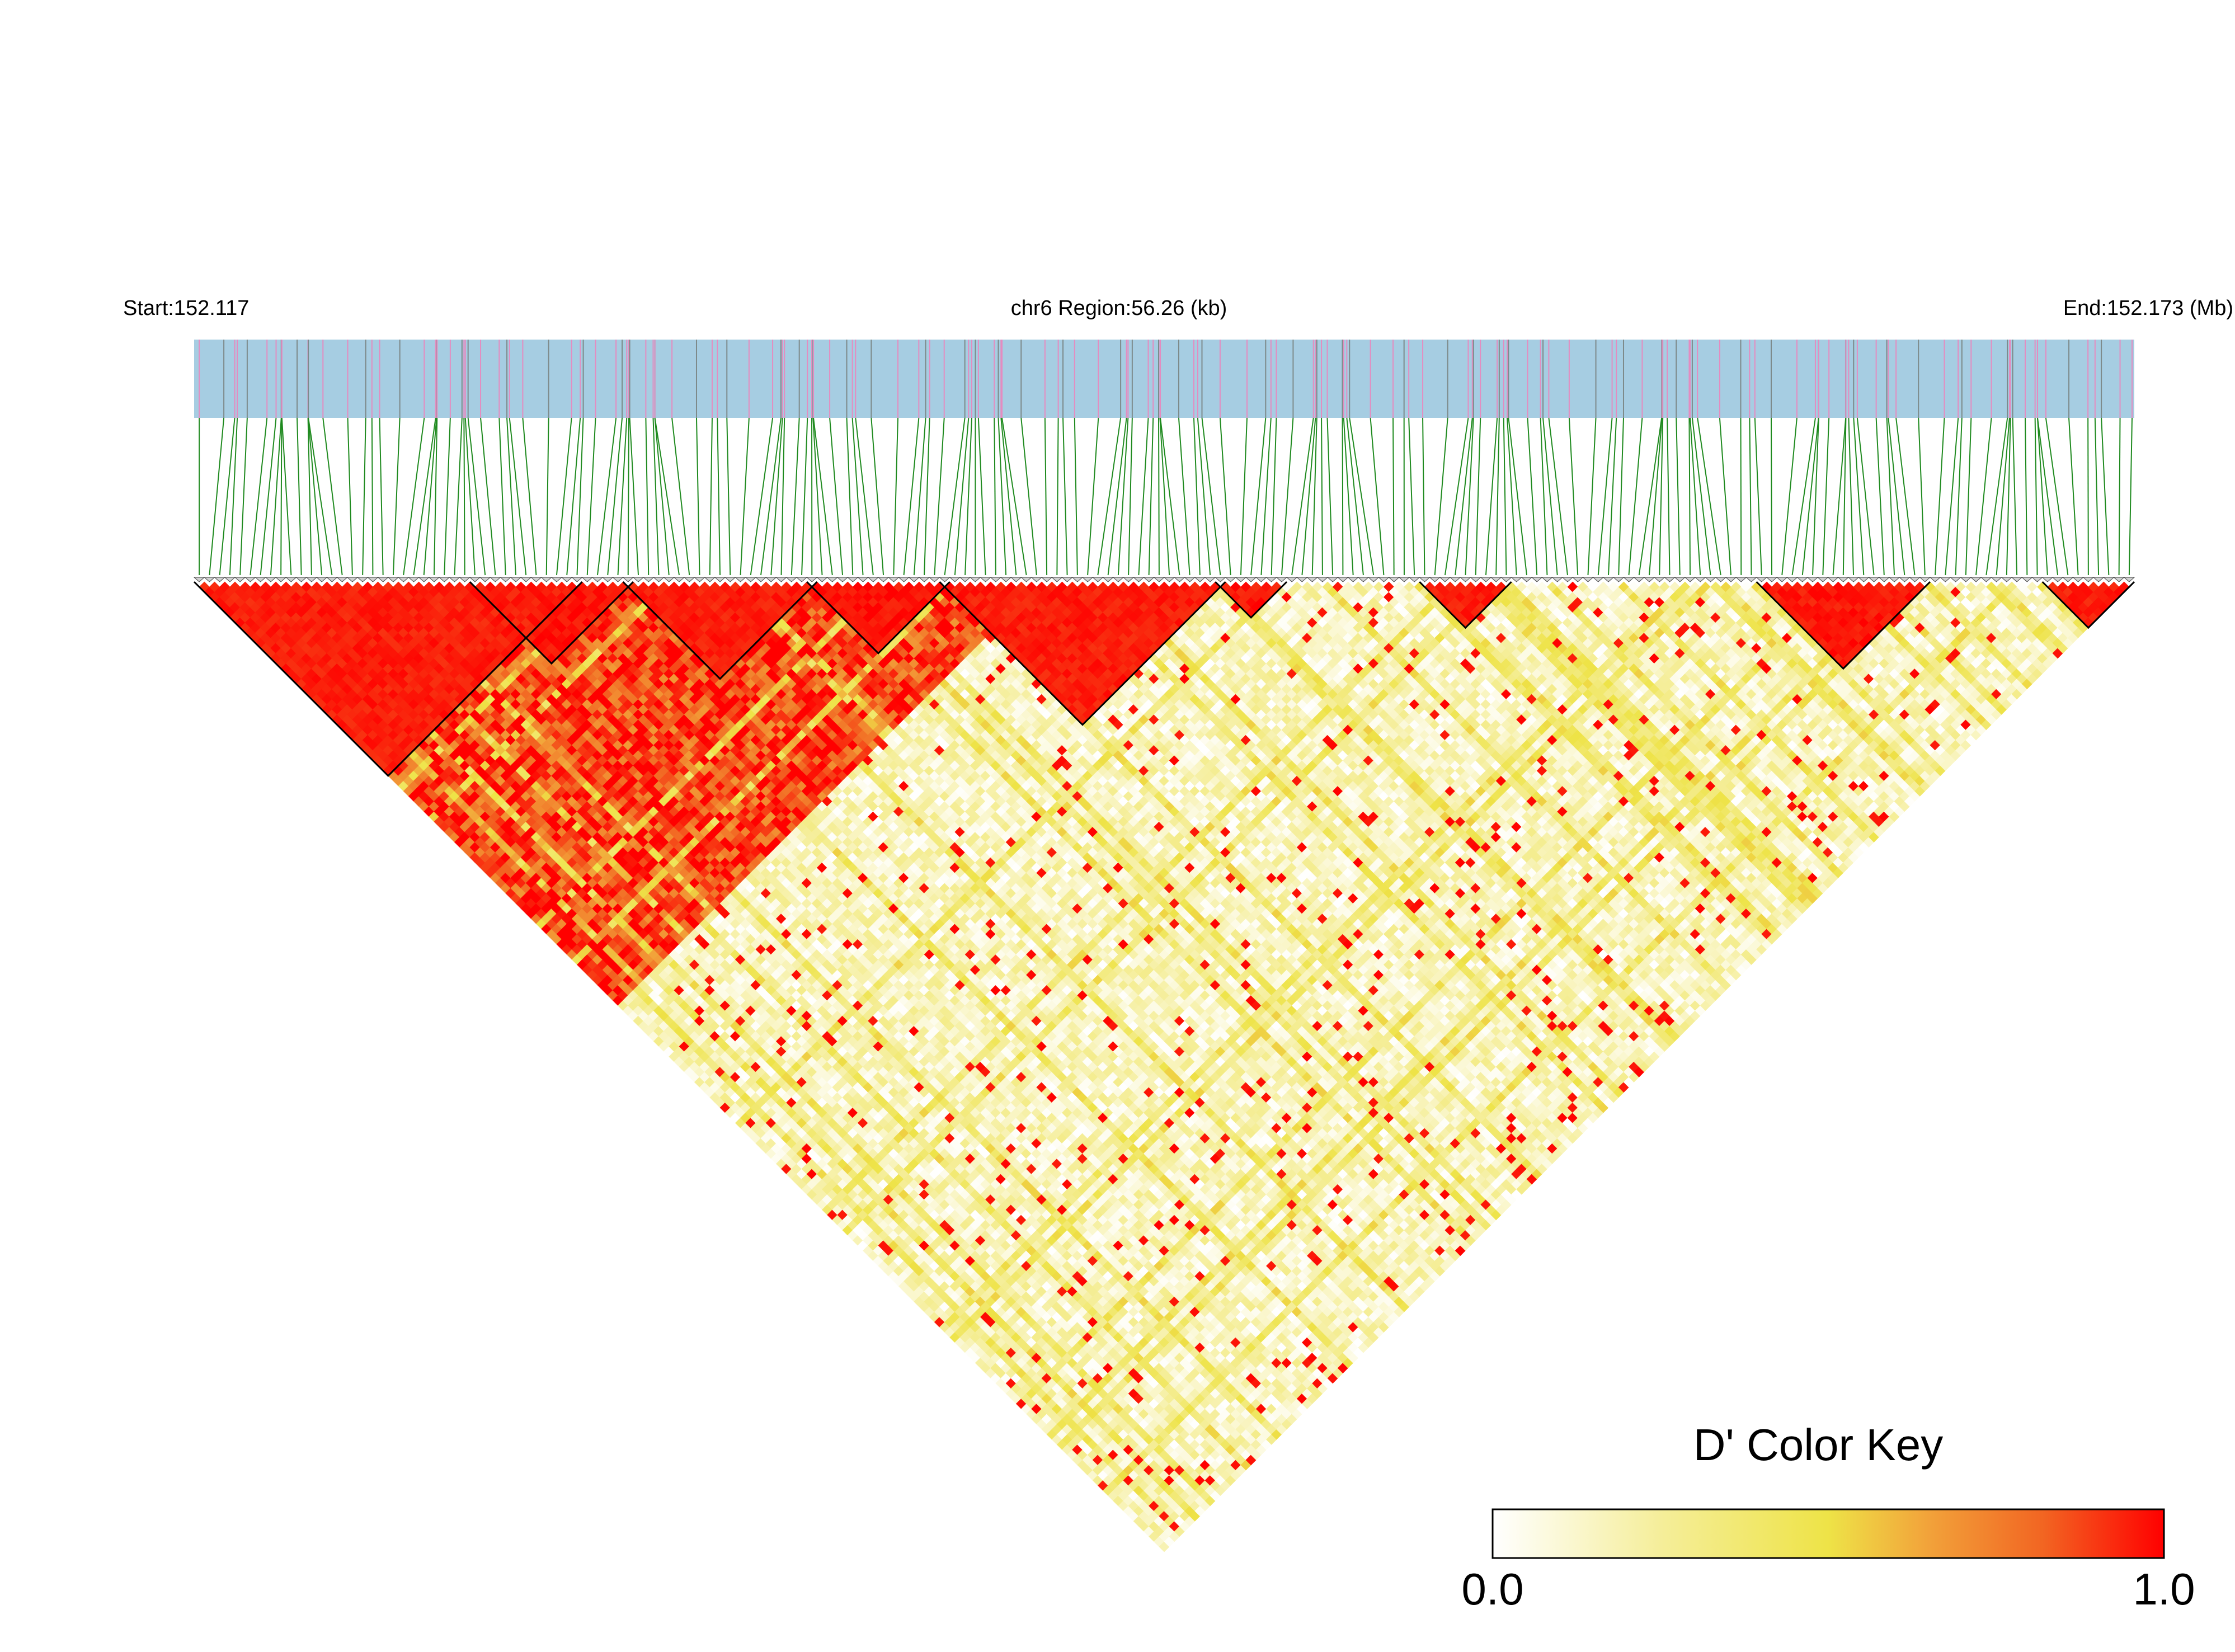  Describe the element at coordinates (1119, 308) in the screenshot. I see `region-title-label: chr6 Region:56.26 (kb)` at that location.